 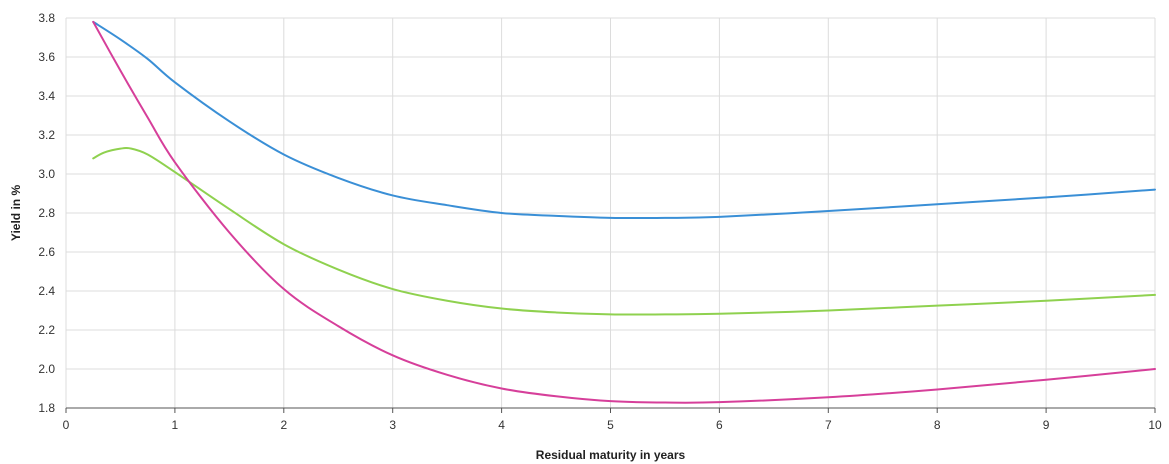 What do you see at coordinates (611, 455) in the screenshot?
I see `x-axis-title: Residual maturity in years` at bounding box center [611, 455].